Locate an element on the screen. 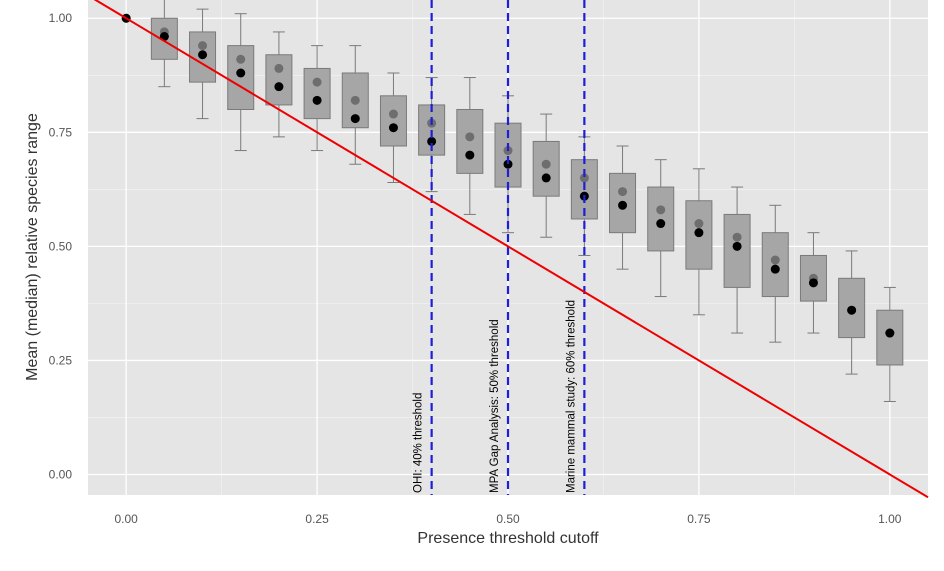 The width and height of the screenshot is (944, 571). y-tick-label: 0.00 is located at coordinates (61, 474).